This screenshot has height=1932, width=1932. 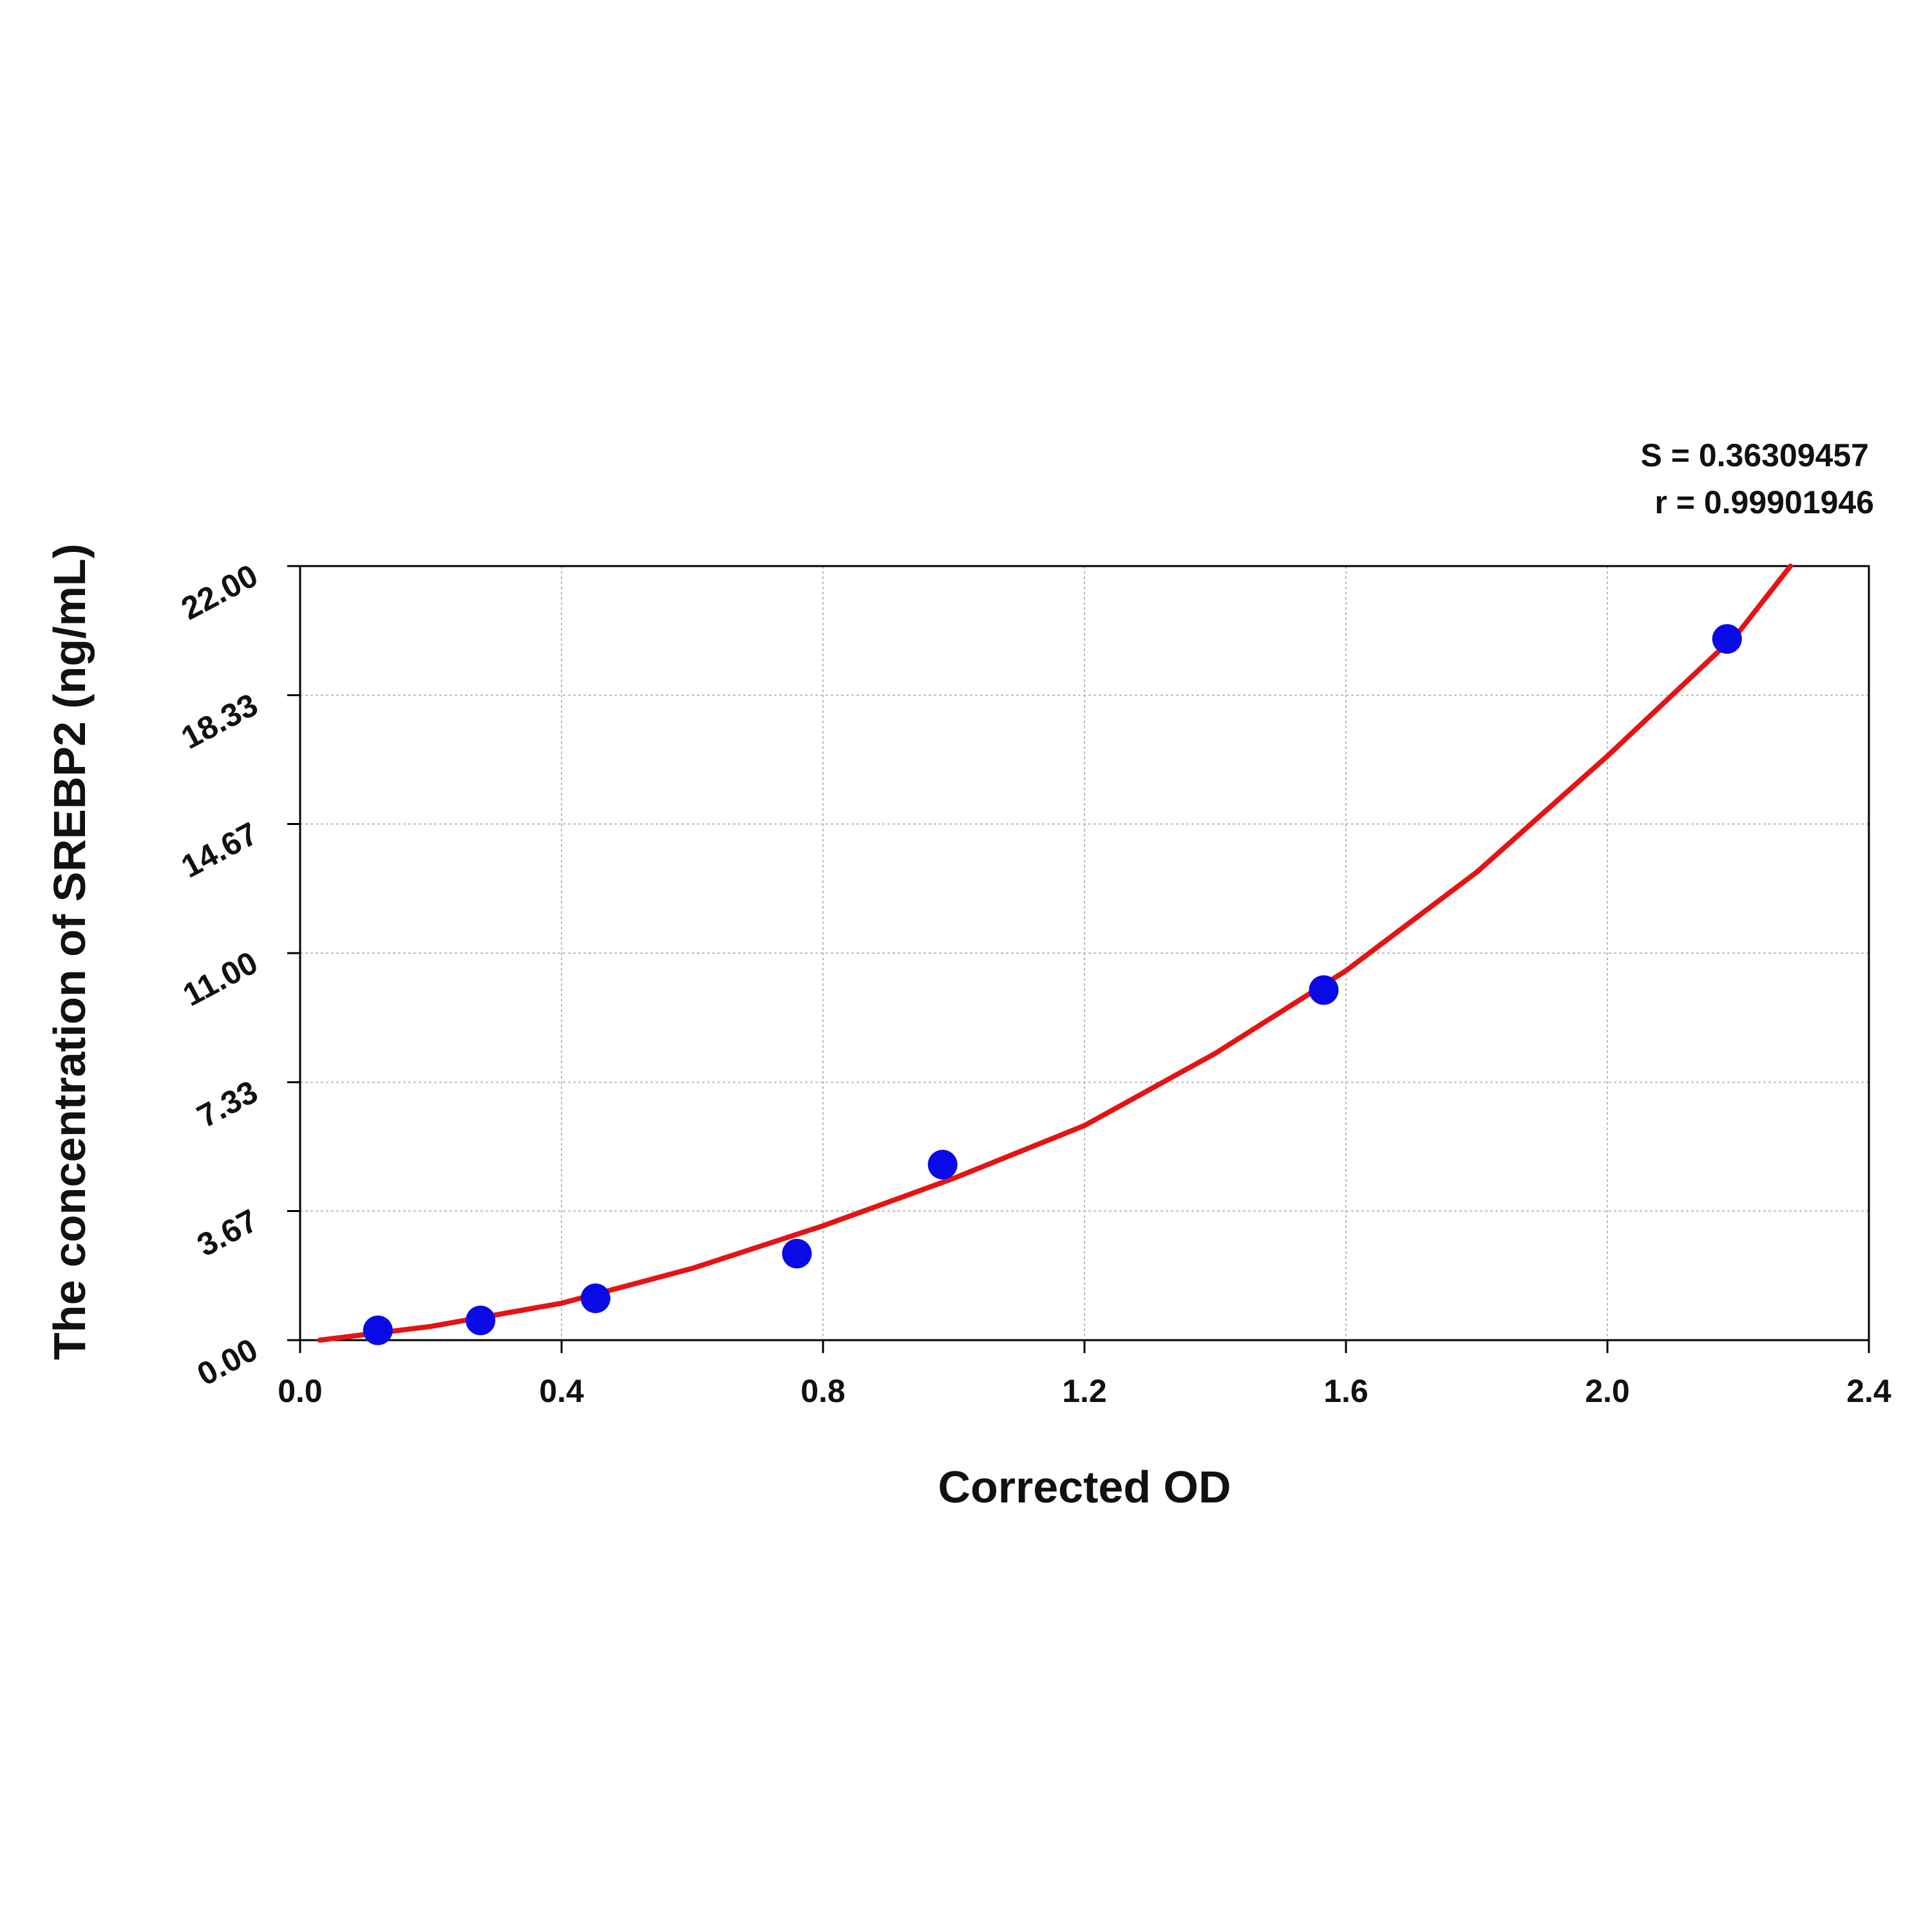 What do you see at coordinates (220, 978) in the screenshot?
I see `y-tick-label: 11.00` at bounding box center [220, 978].